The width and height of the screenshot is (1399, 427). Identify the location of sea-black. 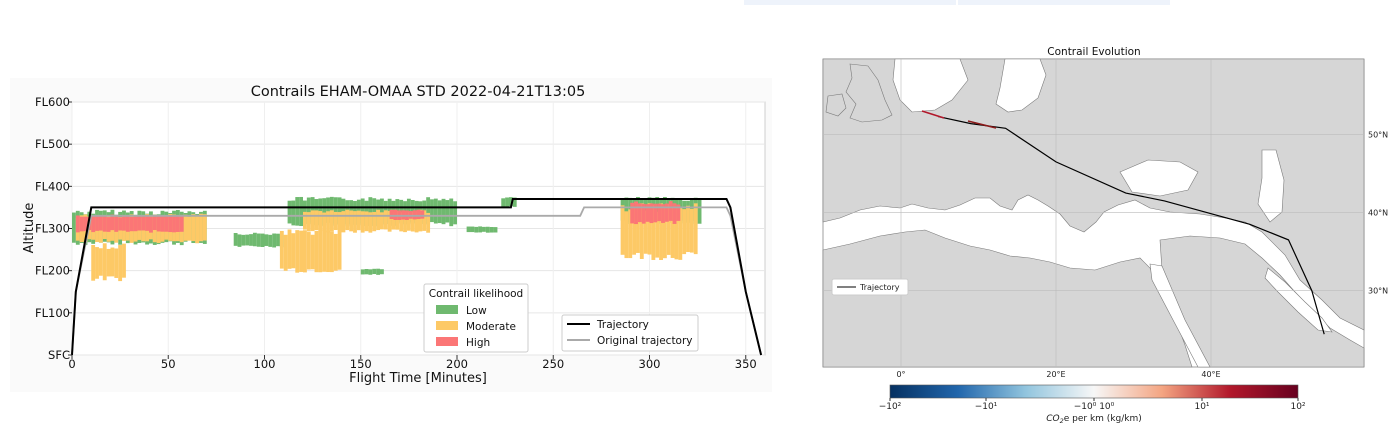
(1159, 178).